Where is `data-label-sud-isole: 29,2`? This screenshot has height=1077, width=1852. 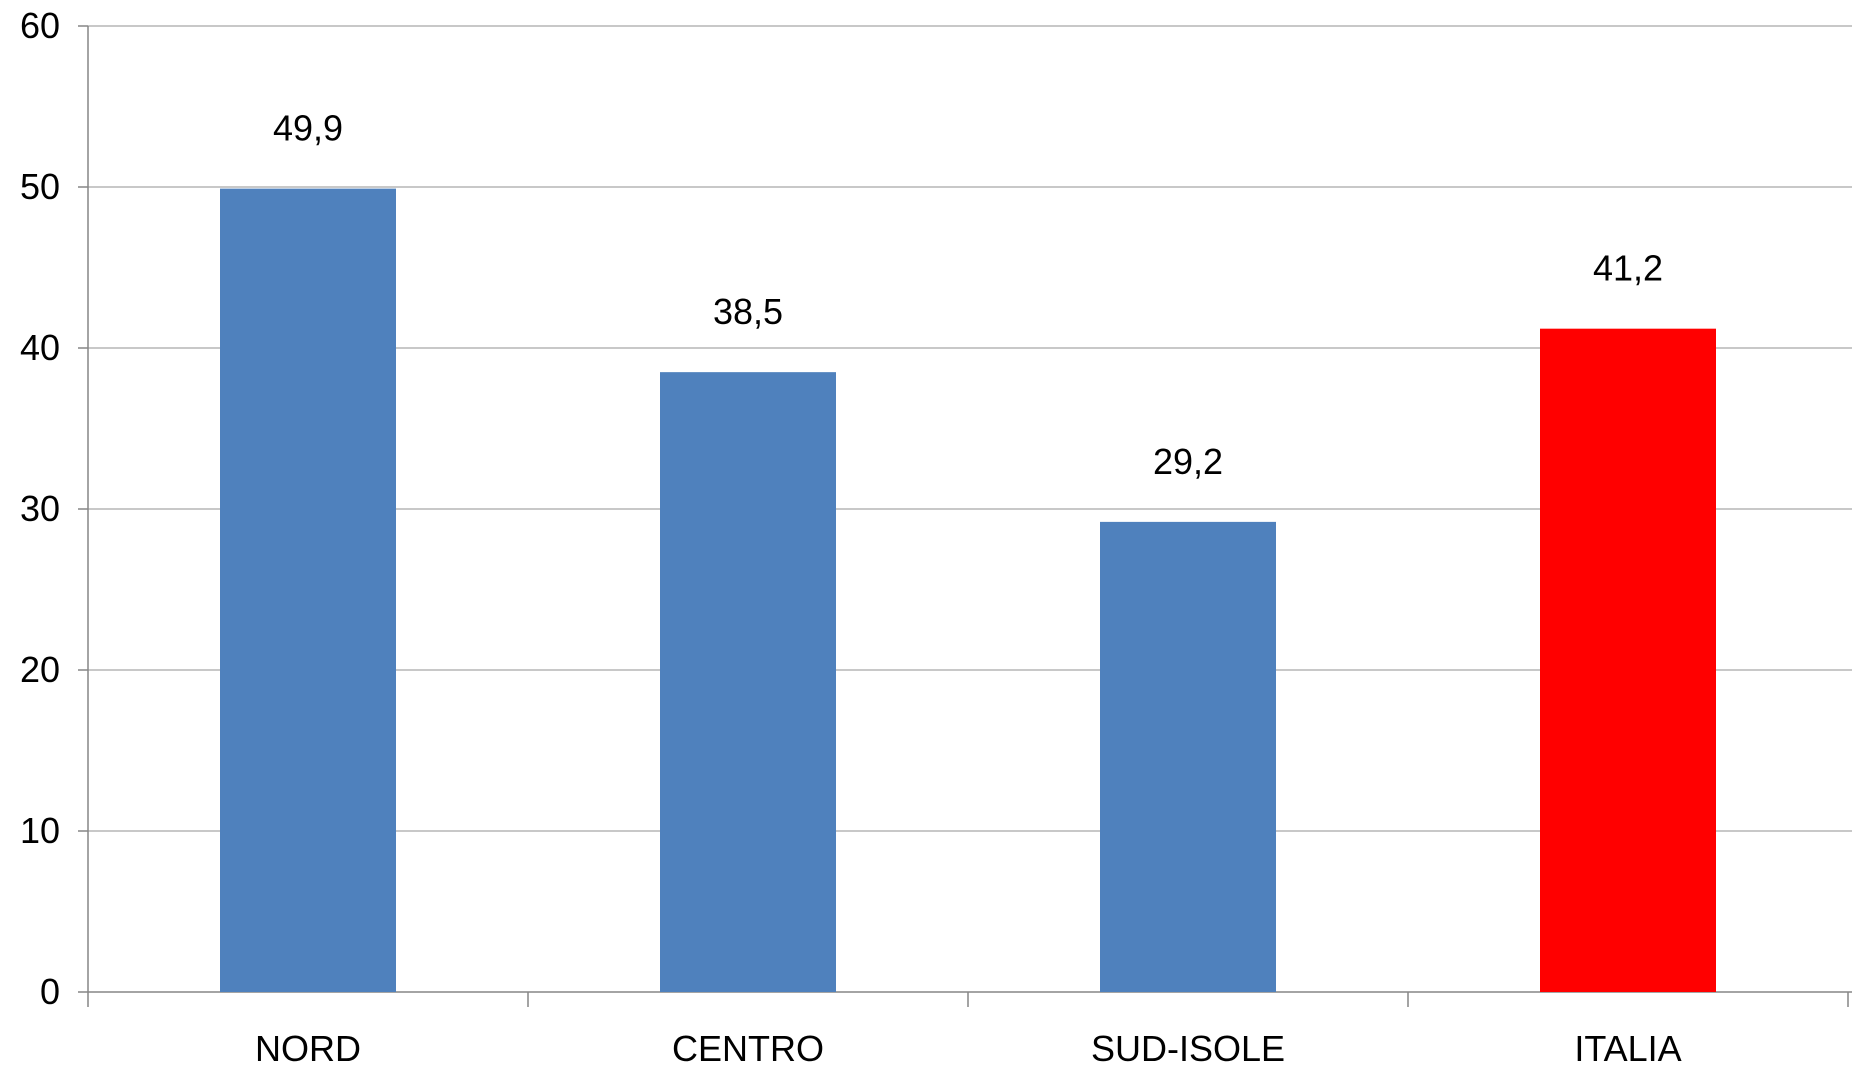 data-label-sud-isole: 29,2 is located at coordinates (1188, 461).